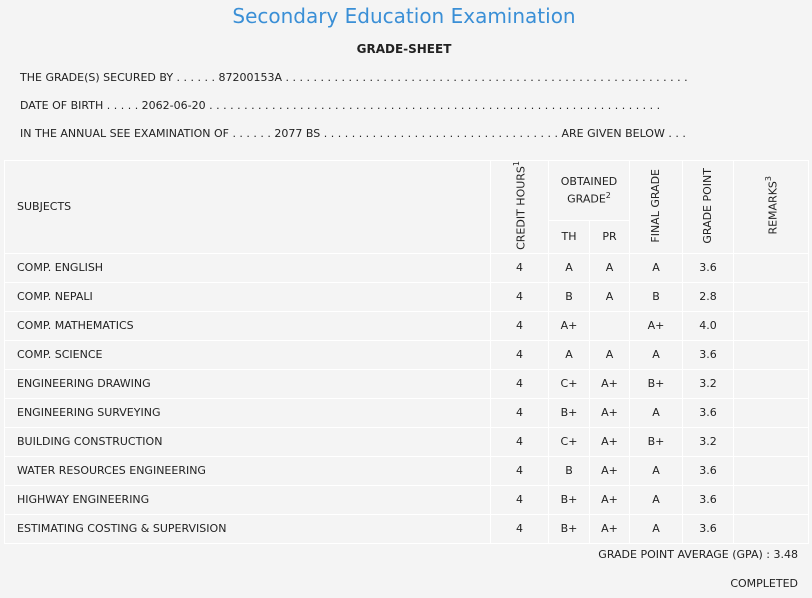  Describe the element at coordinates (247, 499) in the screenshot. I see `subject-cell: HIGHWAY ENGINEERING` at that location.